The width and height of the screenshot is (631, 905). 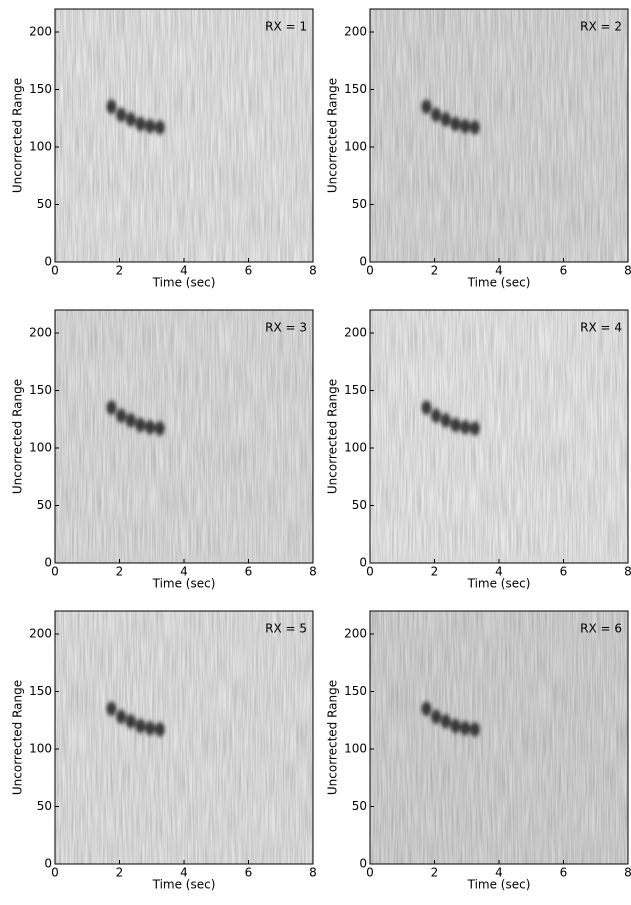 What do you see at coordinates (286, 629) in the screenshot?
I see `panel-title: RX = 5` at bounding box center [286, 629].